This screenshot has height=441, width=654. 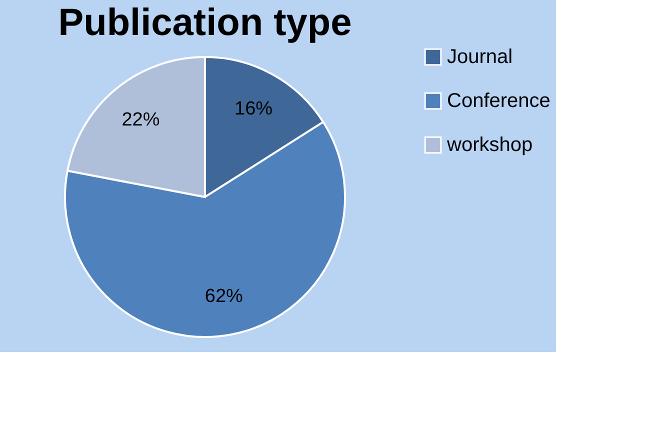 I want to click on legend-label: Journal, so click(x=480, y=57).